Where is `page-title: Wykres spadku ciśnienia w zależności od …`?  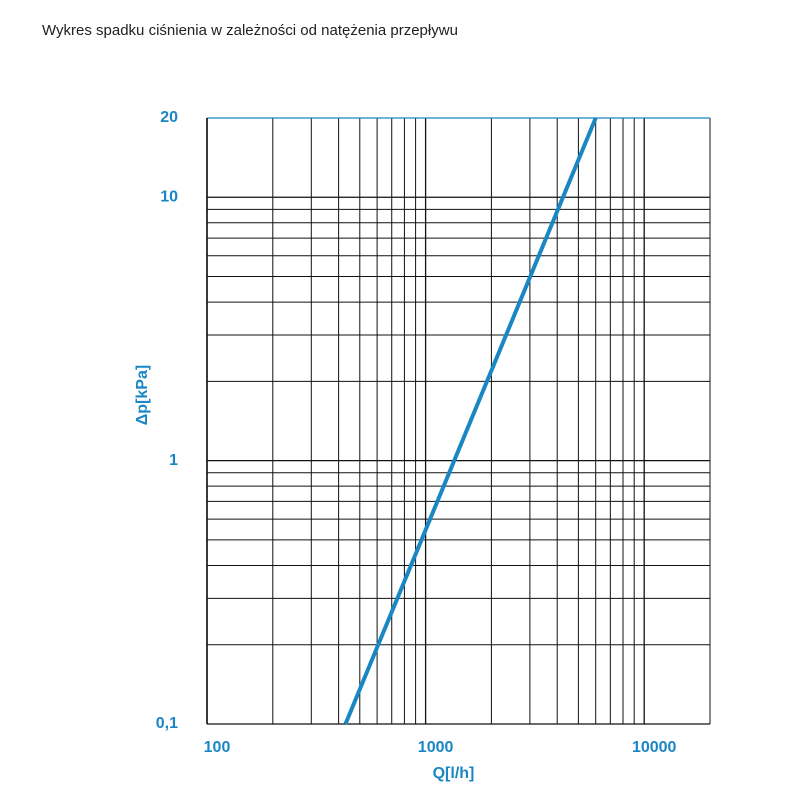 page-title: Wykres spadku ciśnienia w zależności od … is located at coordinates (250, 30).